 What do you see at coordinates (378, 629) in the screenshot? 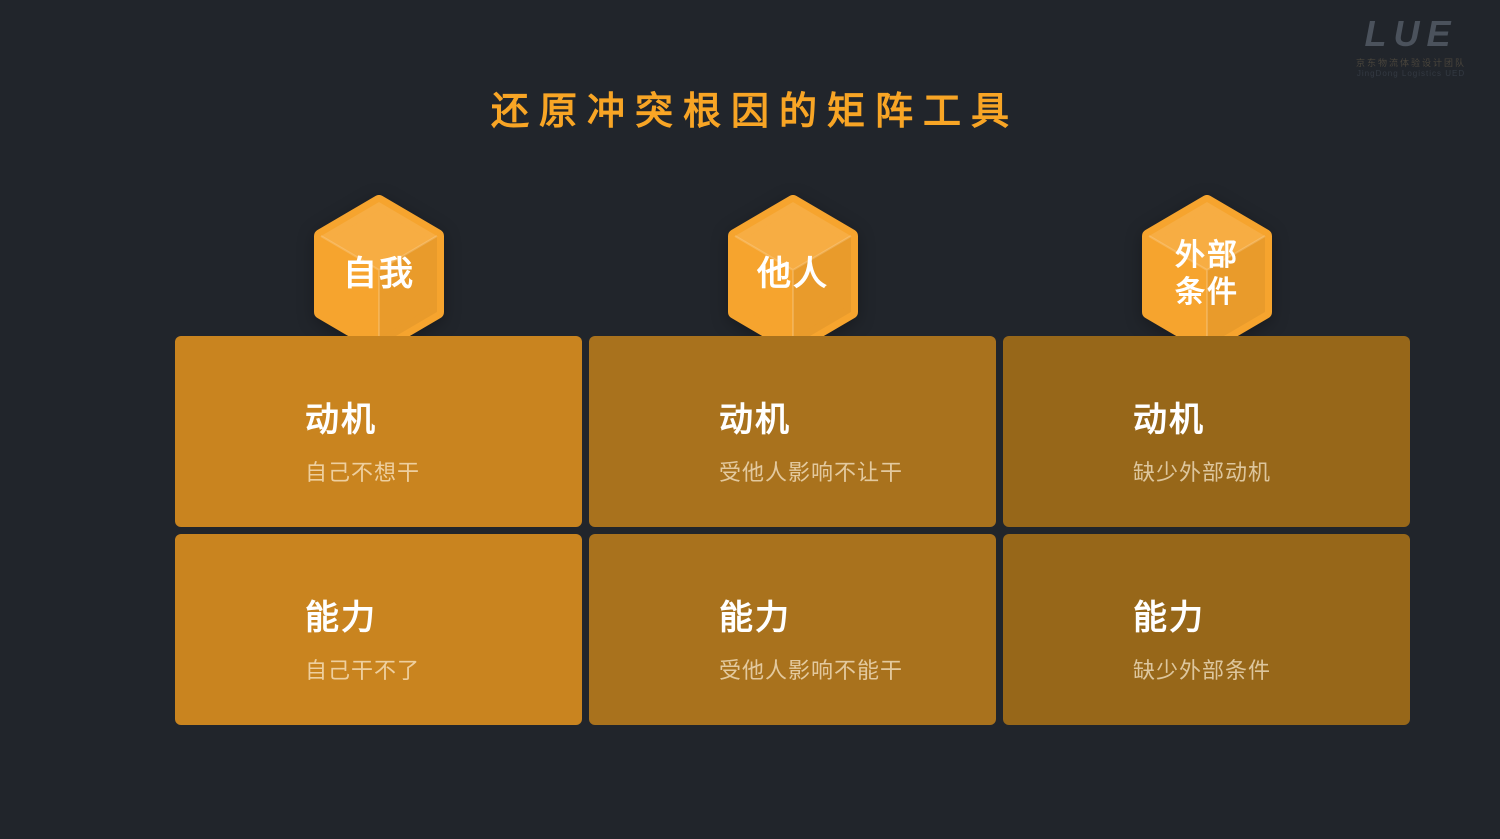
I see `matrix-cell-self-ability: 能力 自己干不了` at bounding box center [378, 629].